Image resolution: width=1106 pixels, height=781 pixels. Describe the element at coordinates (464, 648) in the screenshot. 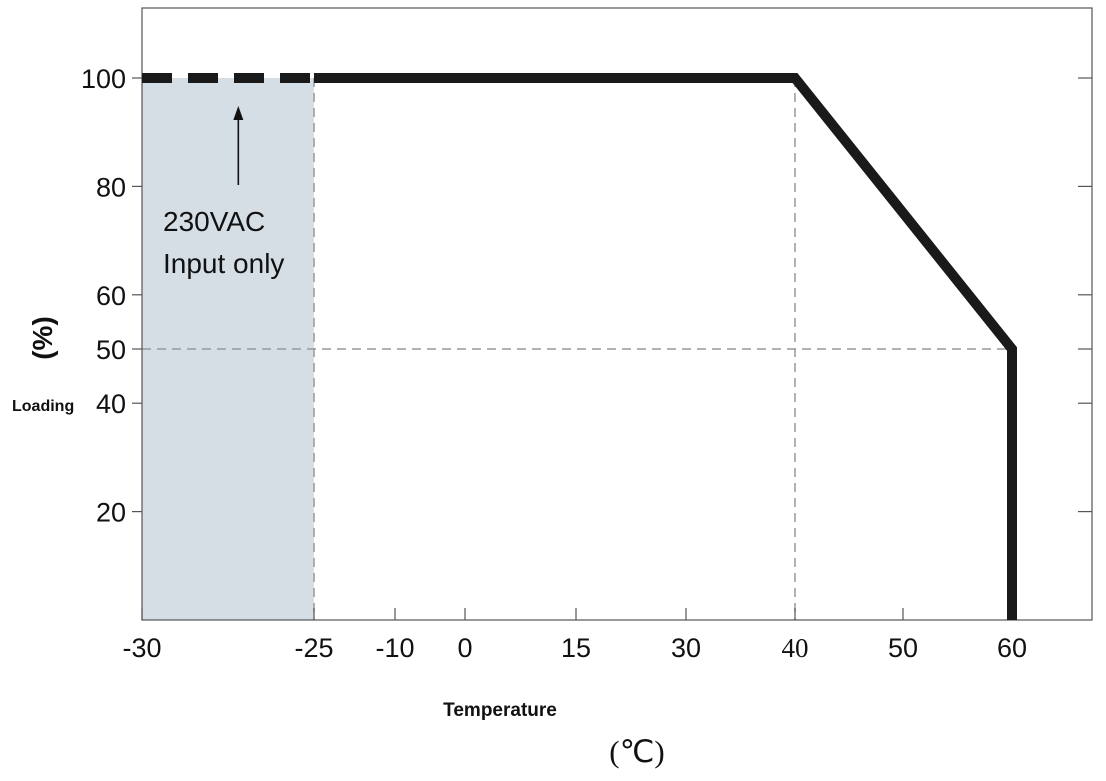

I see `x-tick-label-3: 0` at that location.